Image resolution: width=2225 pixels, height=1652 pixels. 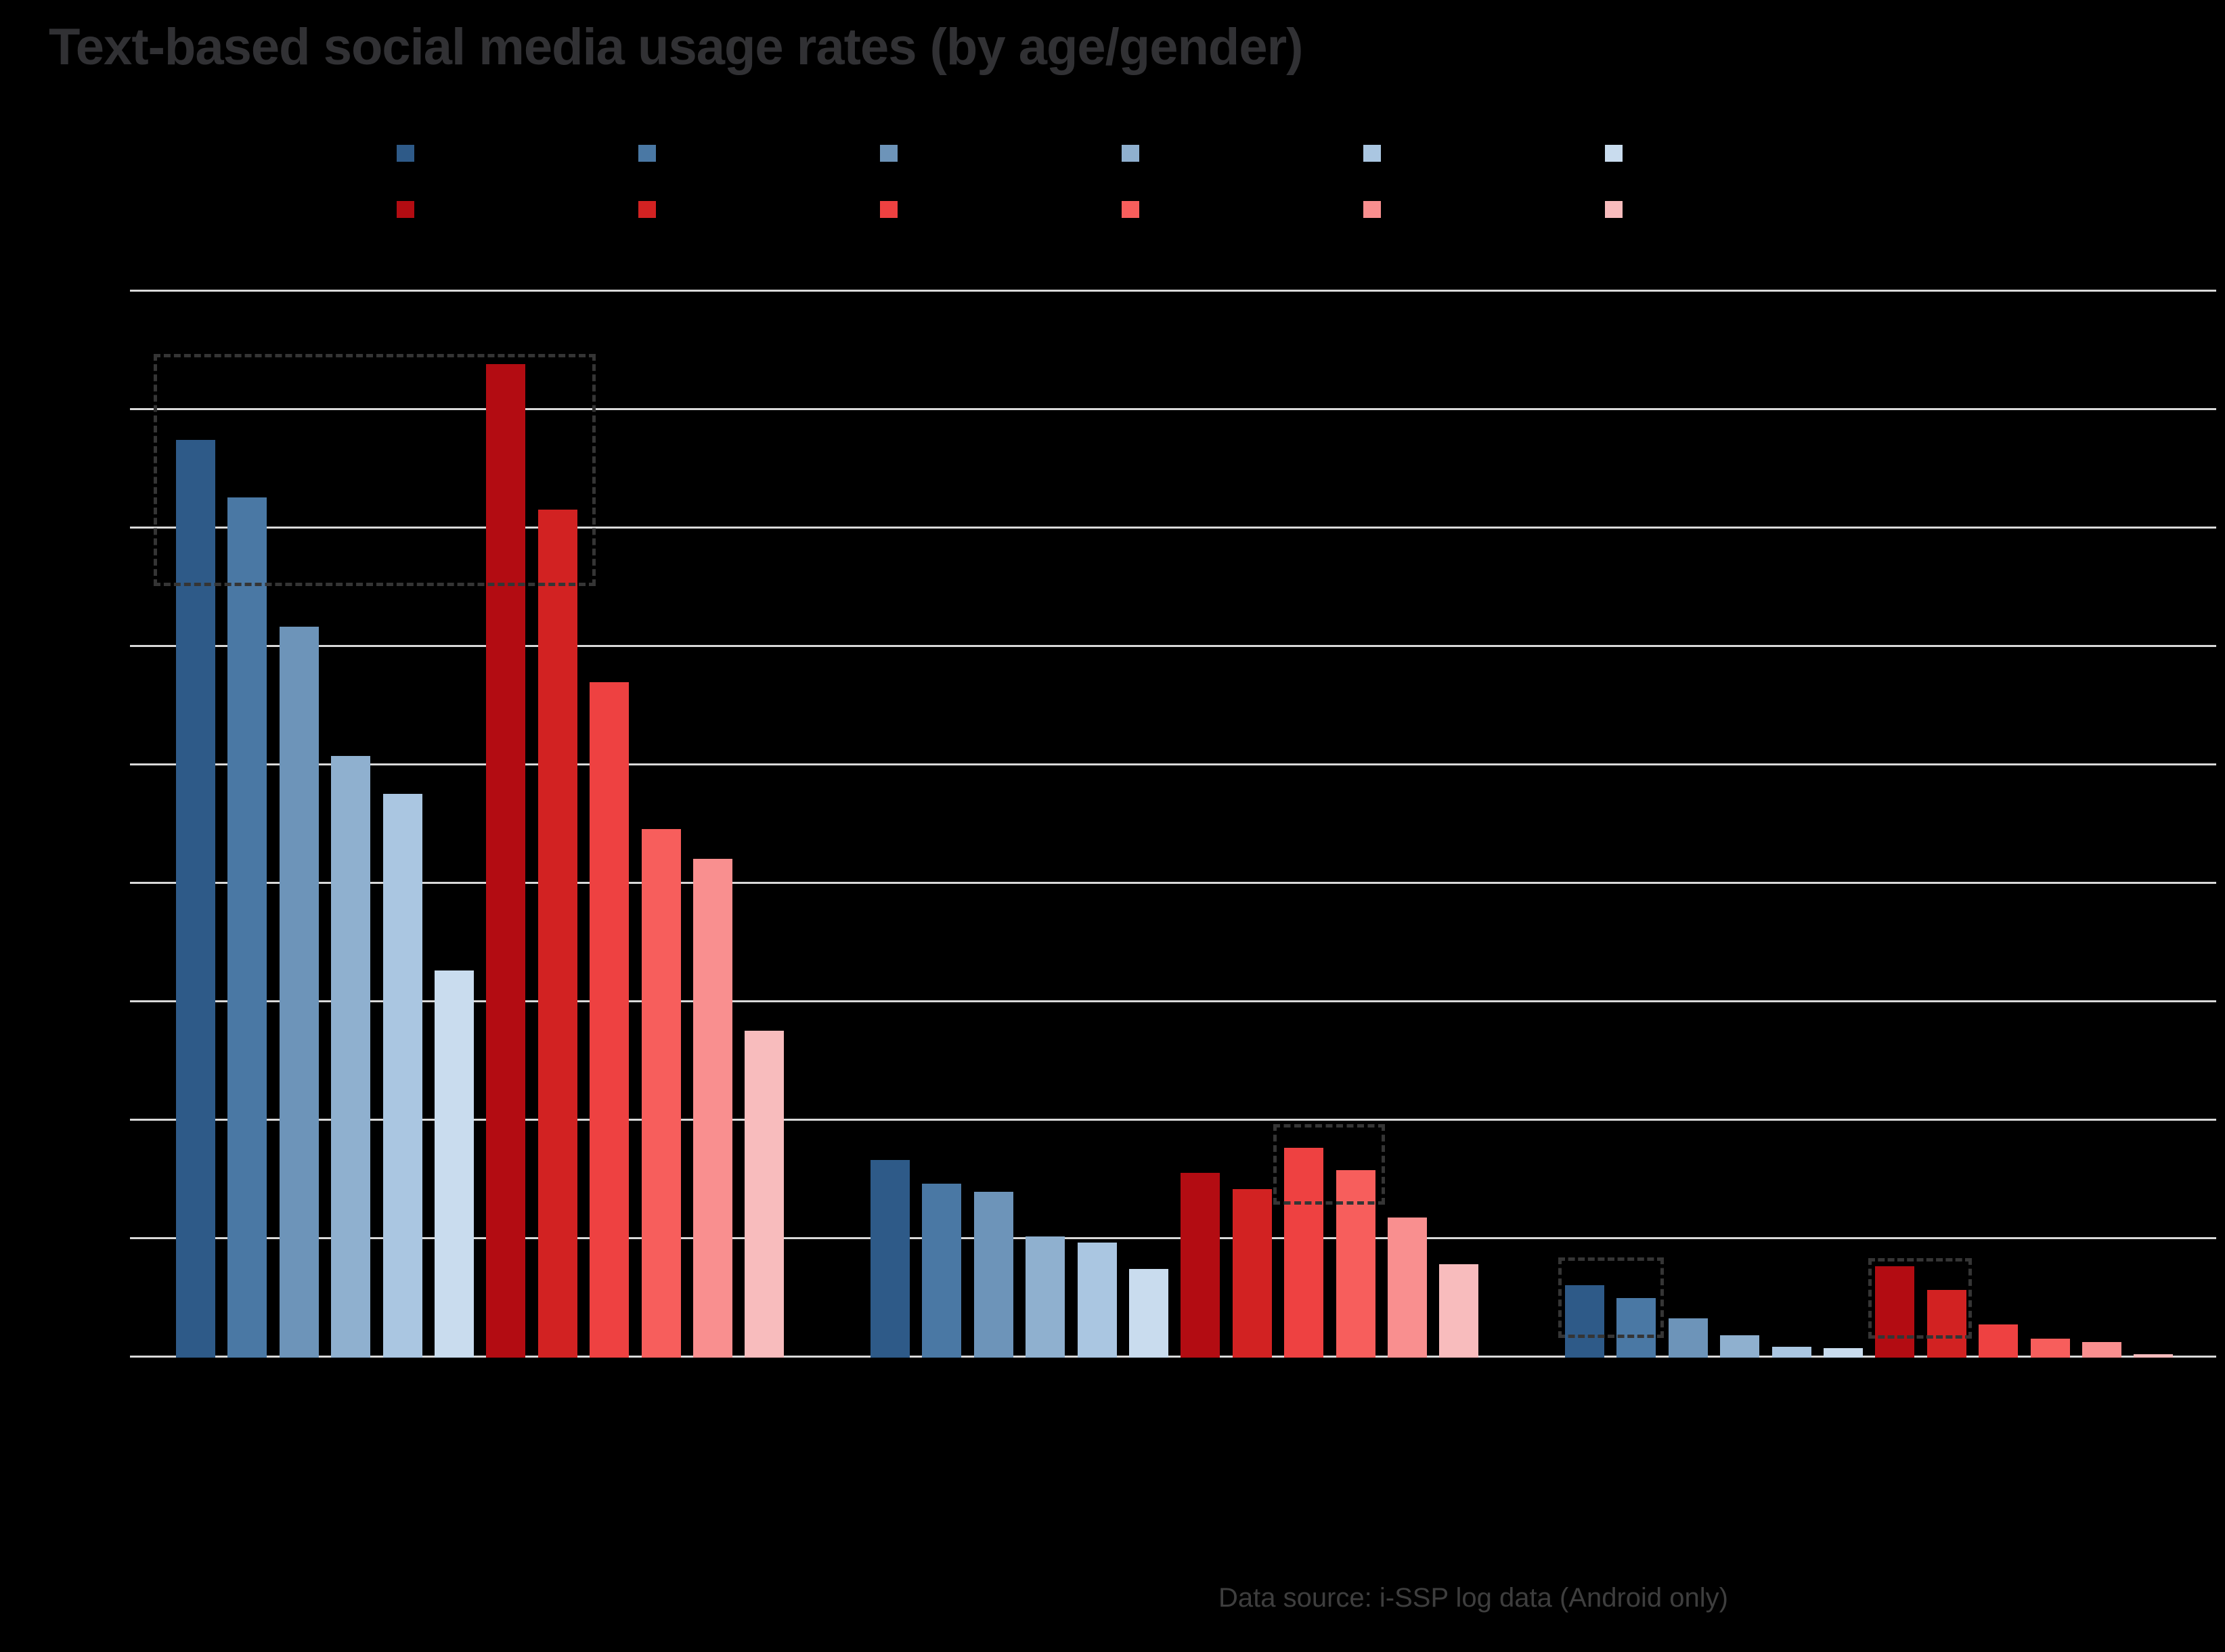 I want to click on bar-group-1-male-shade4, so click(x=351, y=1056).